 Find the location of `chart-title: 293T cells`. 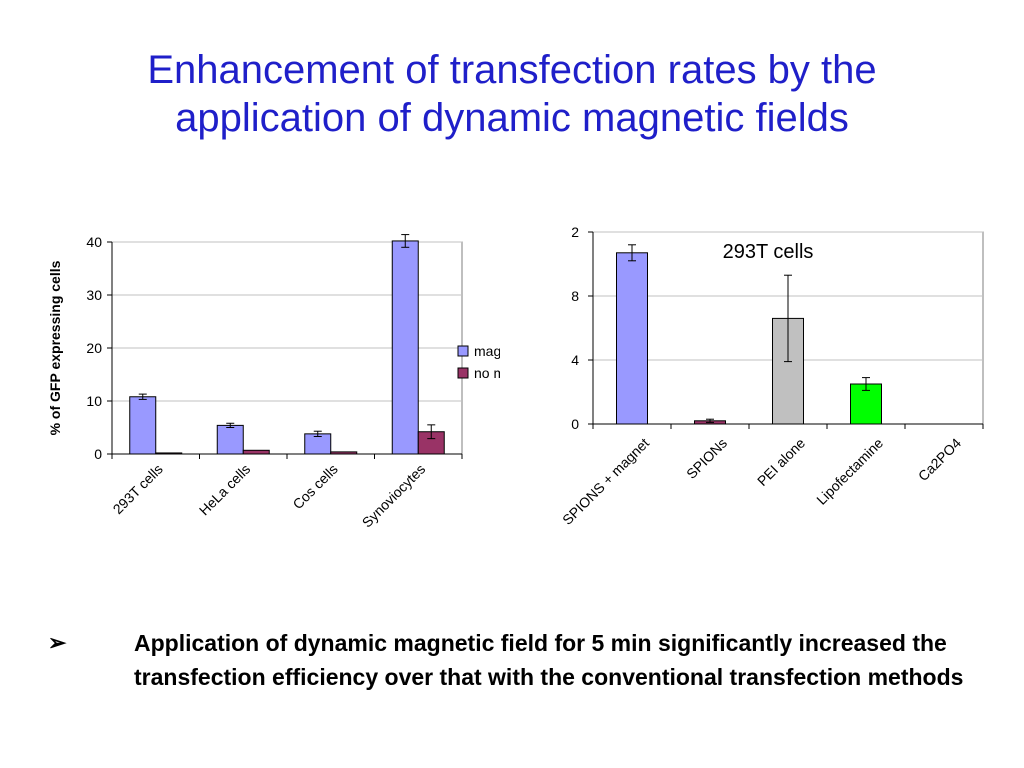

chart-title: 293T cells is located at coordinates (768, 252).